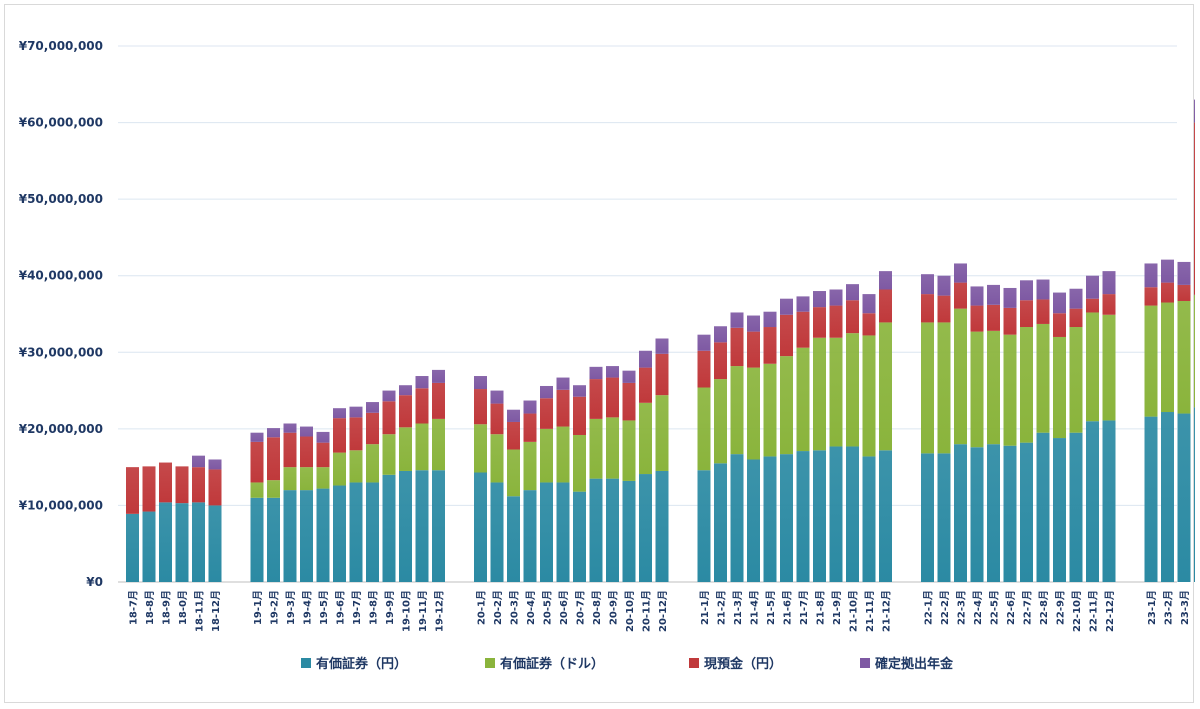 Image resolution: width=1200 pixels, height=709 pixels. Describe the element at coordinates (564, 607) in the screenshot. I see `x-tick-label: 20-6月` at that location.